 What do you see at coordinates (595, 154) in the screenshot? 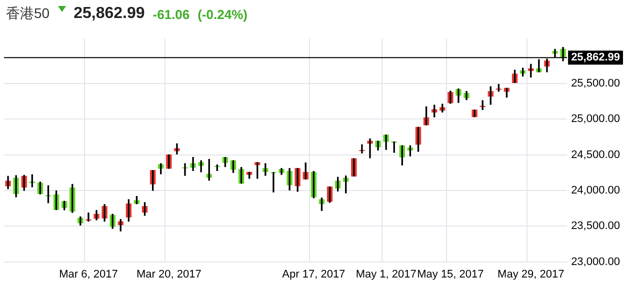
I see `y-tick-label: 24,500.00` at bounding box center [595, 154].